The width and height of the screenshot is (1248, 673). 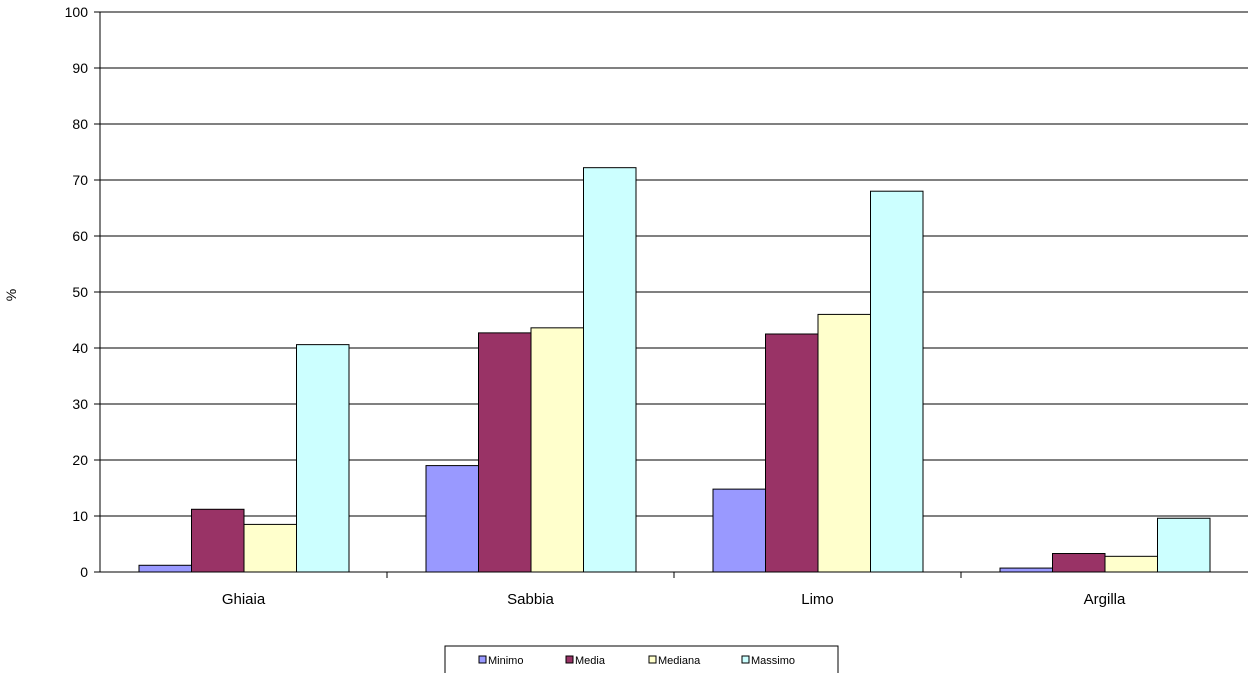 I want to click on bar-mediana-ghiaia, so click(x=270, y=548).